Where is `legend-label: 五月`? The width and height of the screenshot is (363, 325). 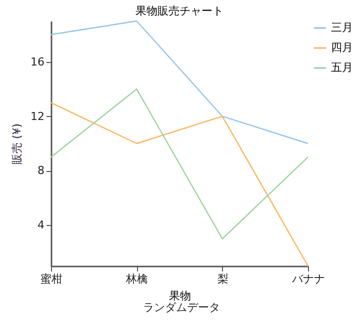 legend-label: 五月 is located at coordinates (342, 67).